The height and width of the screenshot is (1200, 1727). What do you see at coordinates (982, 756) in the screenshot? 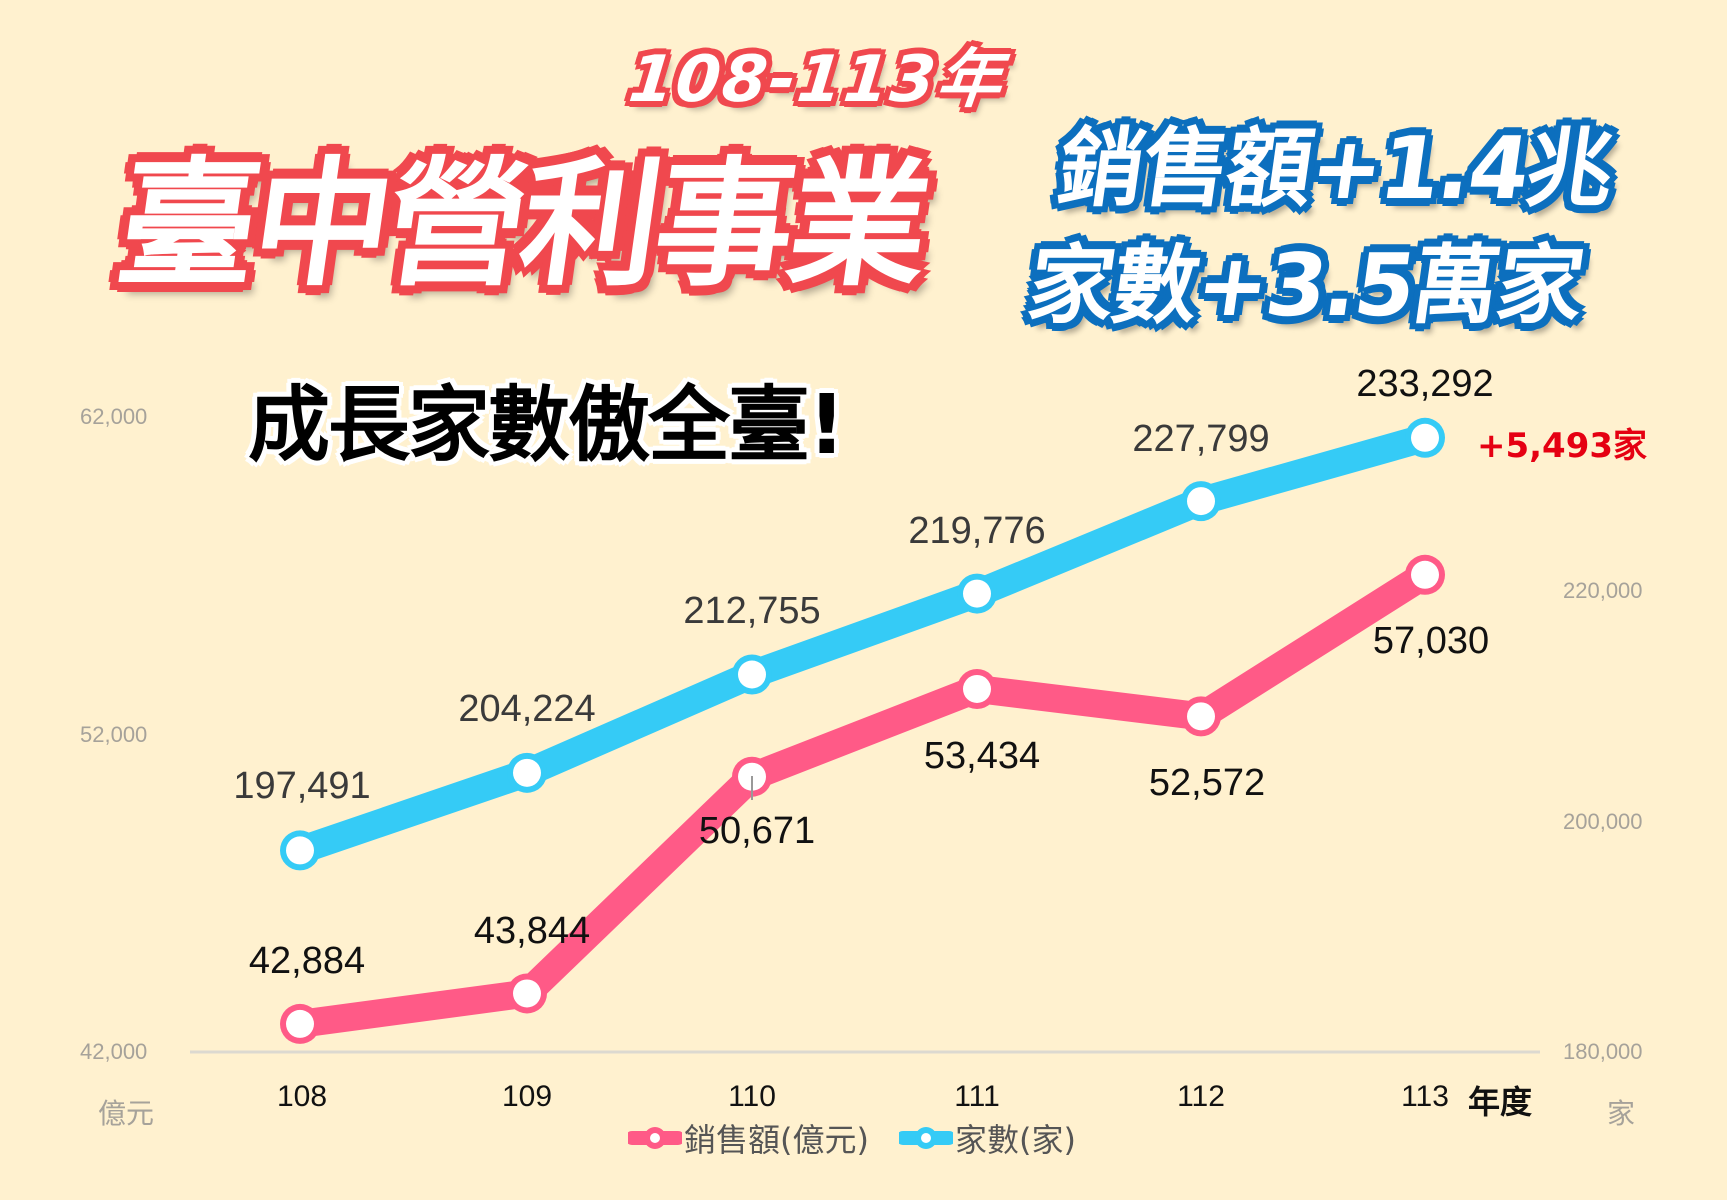
I see `data-label-sales: 53,434` at bounding box center [982, 756].